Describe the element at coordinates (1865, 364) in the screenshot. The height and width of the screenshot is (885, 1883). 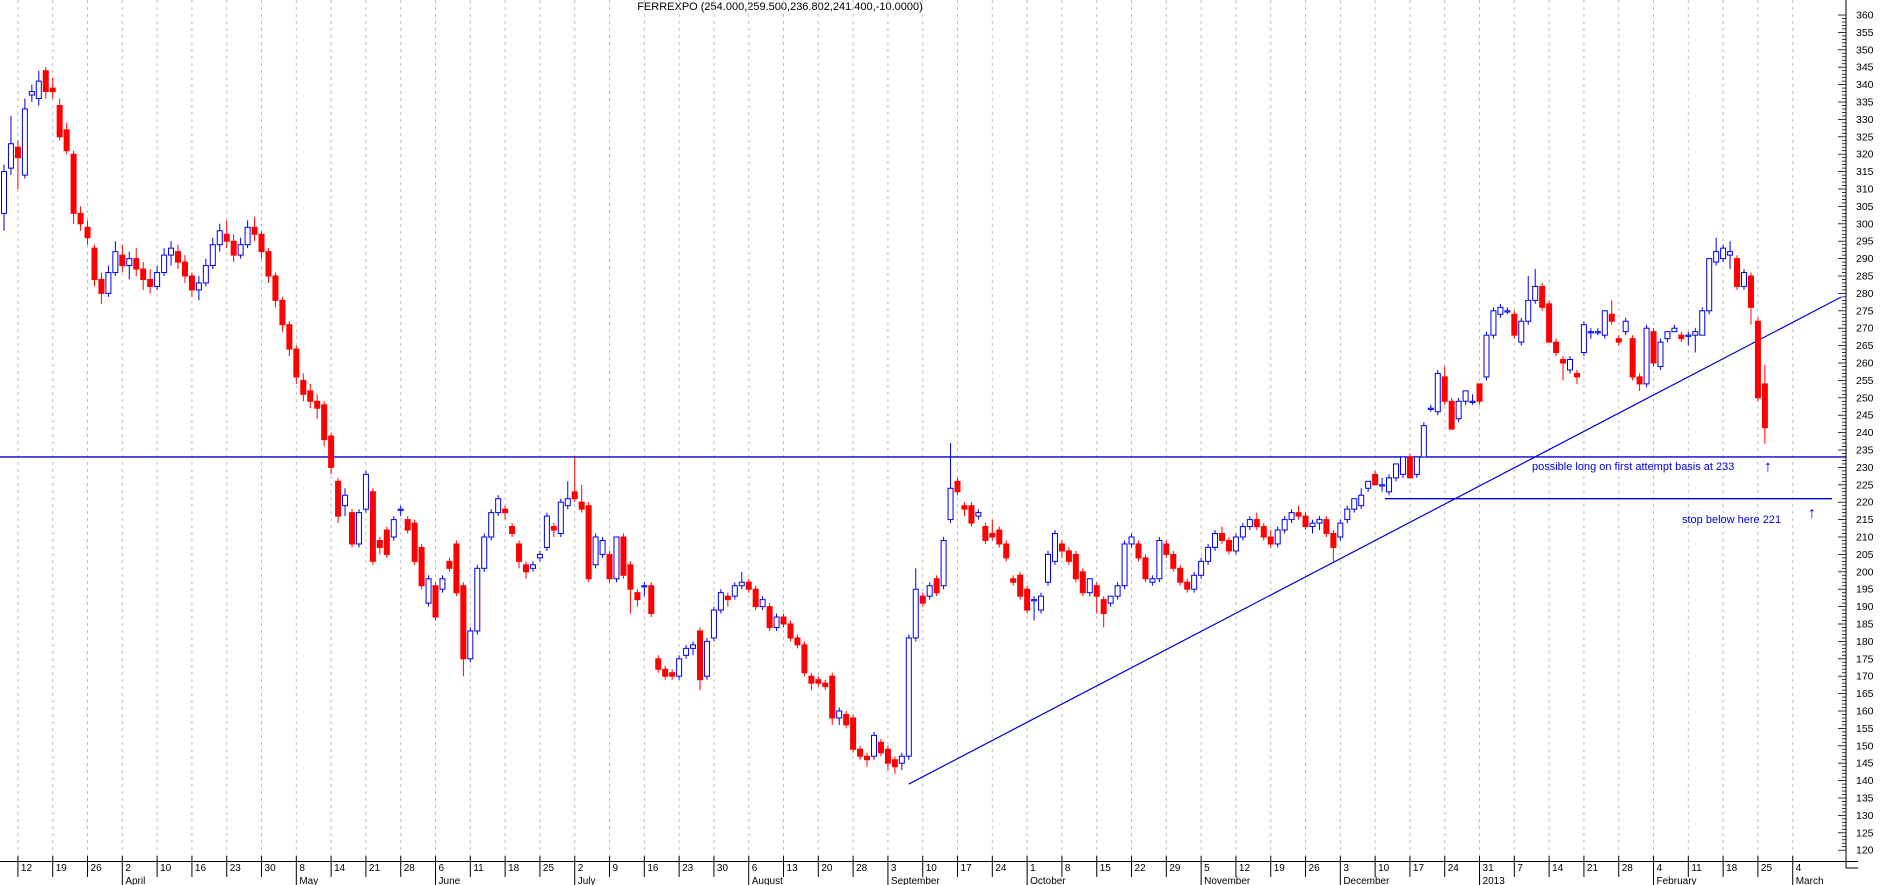
I see `y-tick-label: 260` at that location.